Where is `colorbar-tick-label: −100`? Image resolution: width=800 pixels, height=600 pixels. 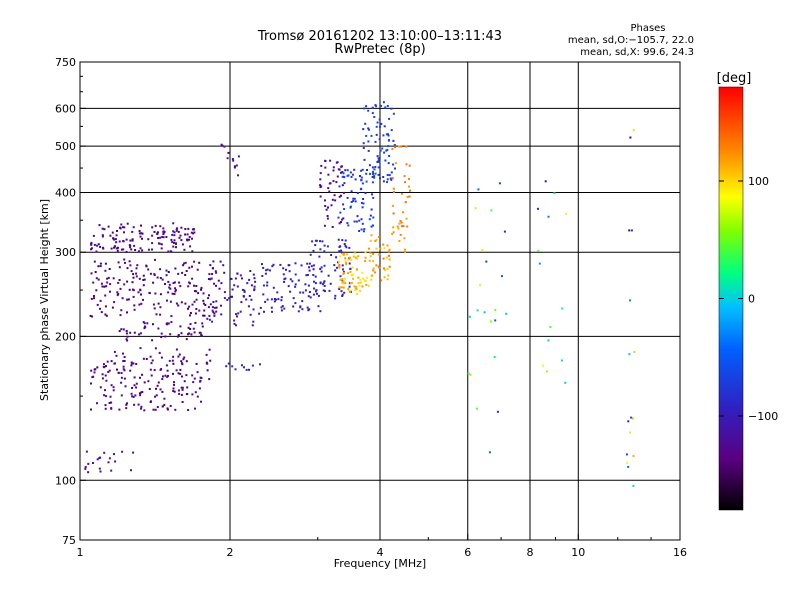
colorbar-tick-label: −100 is located at coordinates (763, 416).